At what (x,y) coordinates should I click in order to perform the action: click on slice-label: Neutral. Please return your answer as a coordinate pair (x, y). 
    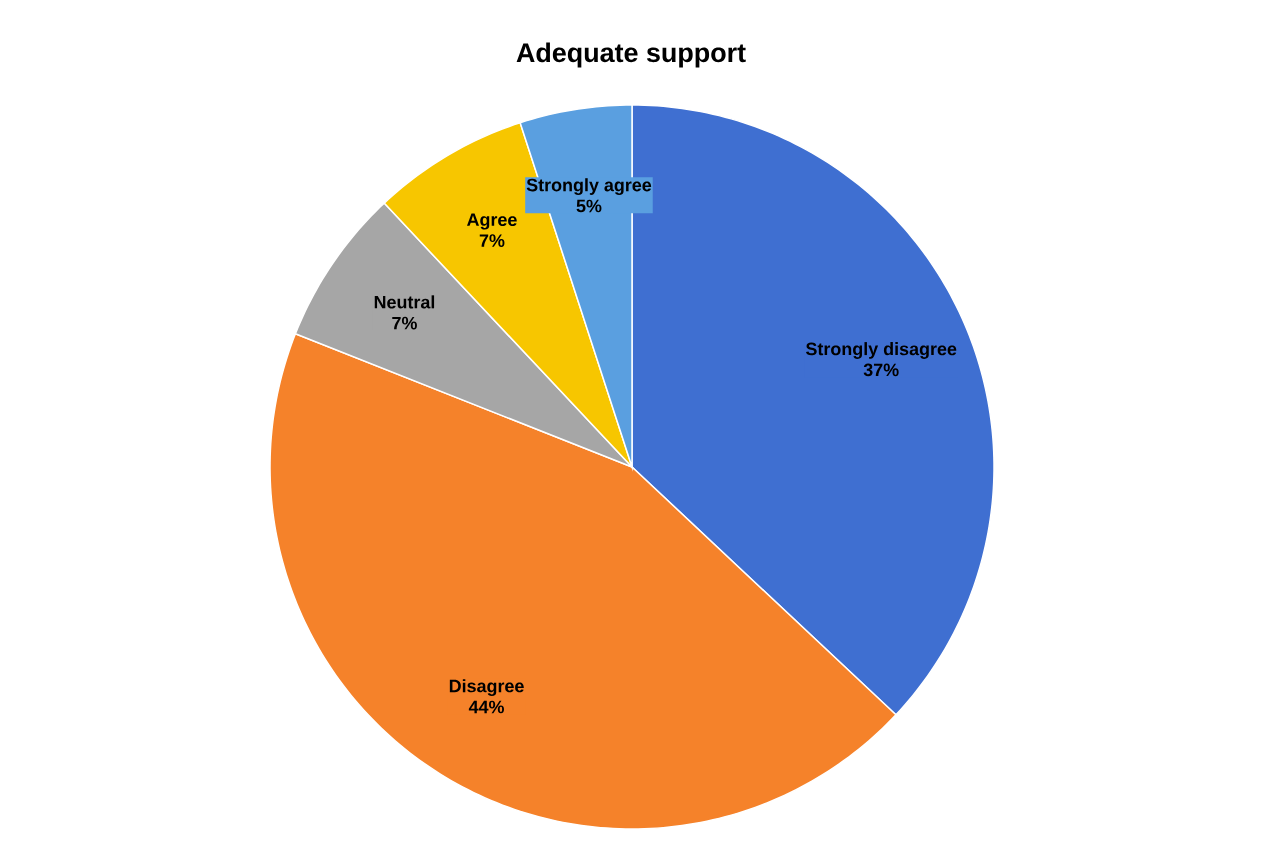
    Looking at the image, I should click on (404, 302).